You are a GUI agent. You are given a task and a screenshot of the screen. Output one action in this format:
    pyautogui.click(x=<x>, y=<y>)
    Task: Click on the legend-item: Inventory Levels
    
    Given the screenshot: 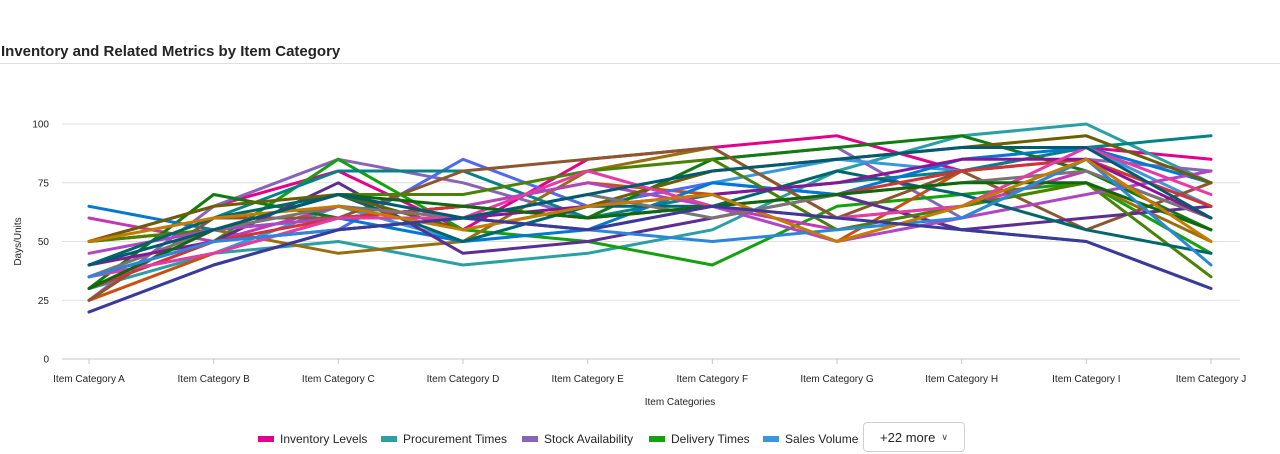 What is the action you would take?
    pyautogui.click(x=312, y=439)
    